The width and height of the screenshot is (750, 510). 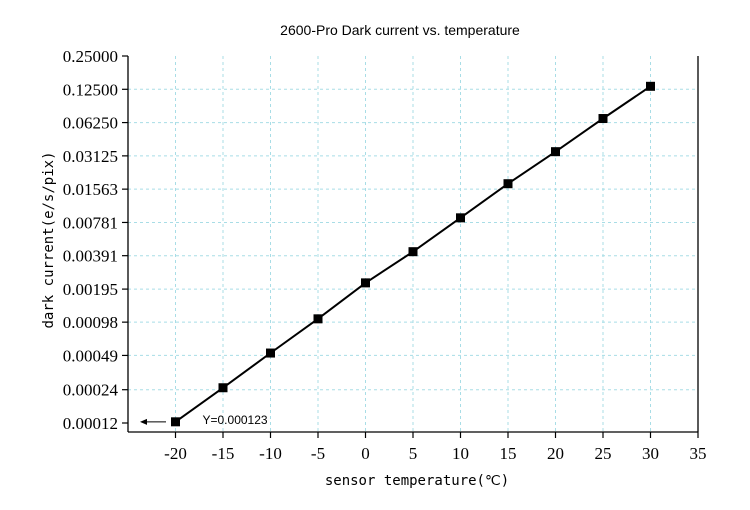 What do you see at coordinates (698, 453) in the screenshot?
I see `x-tick-label: 35` at bounding box center [698, 453].